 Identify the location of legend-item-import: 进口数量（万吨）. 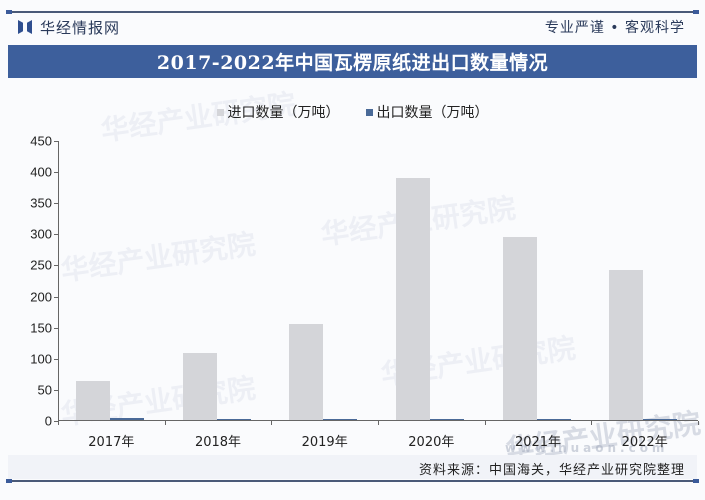
(278, 112).